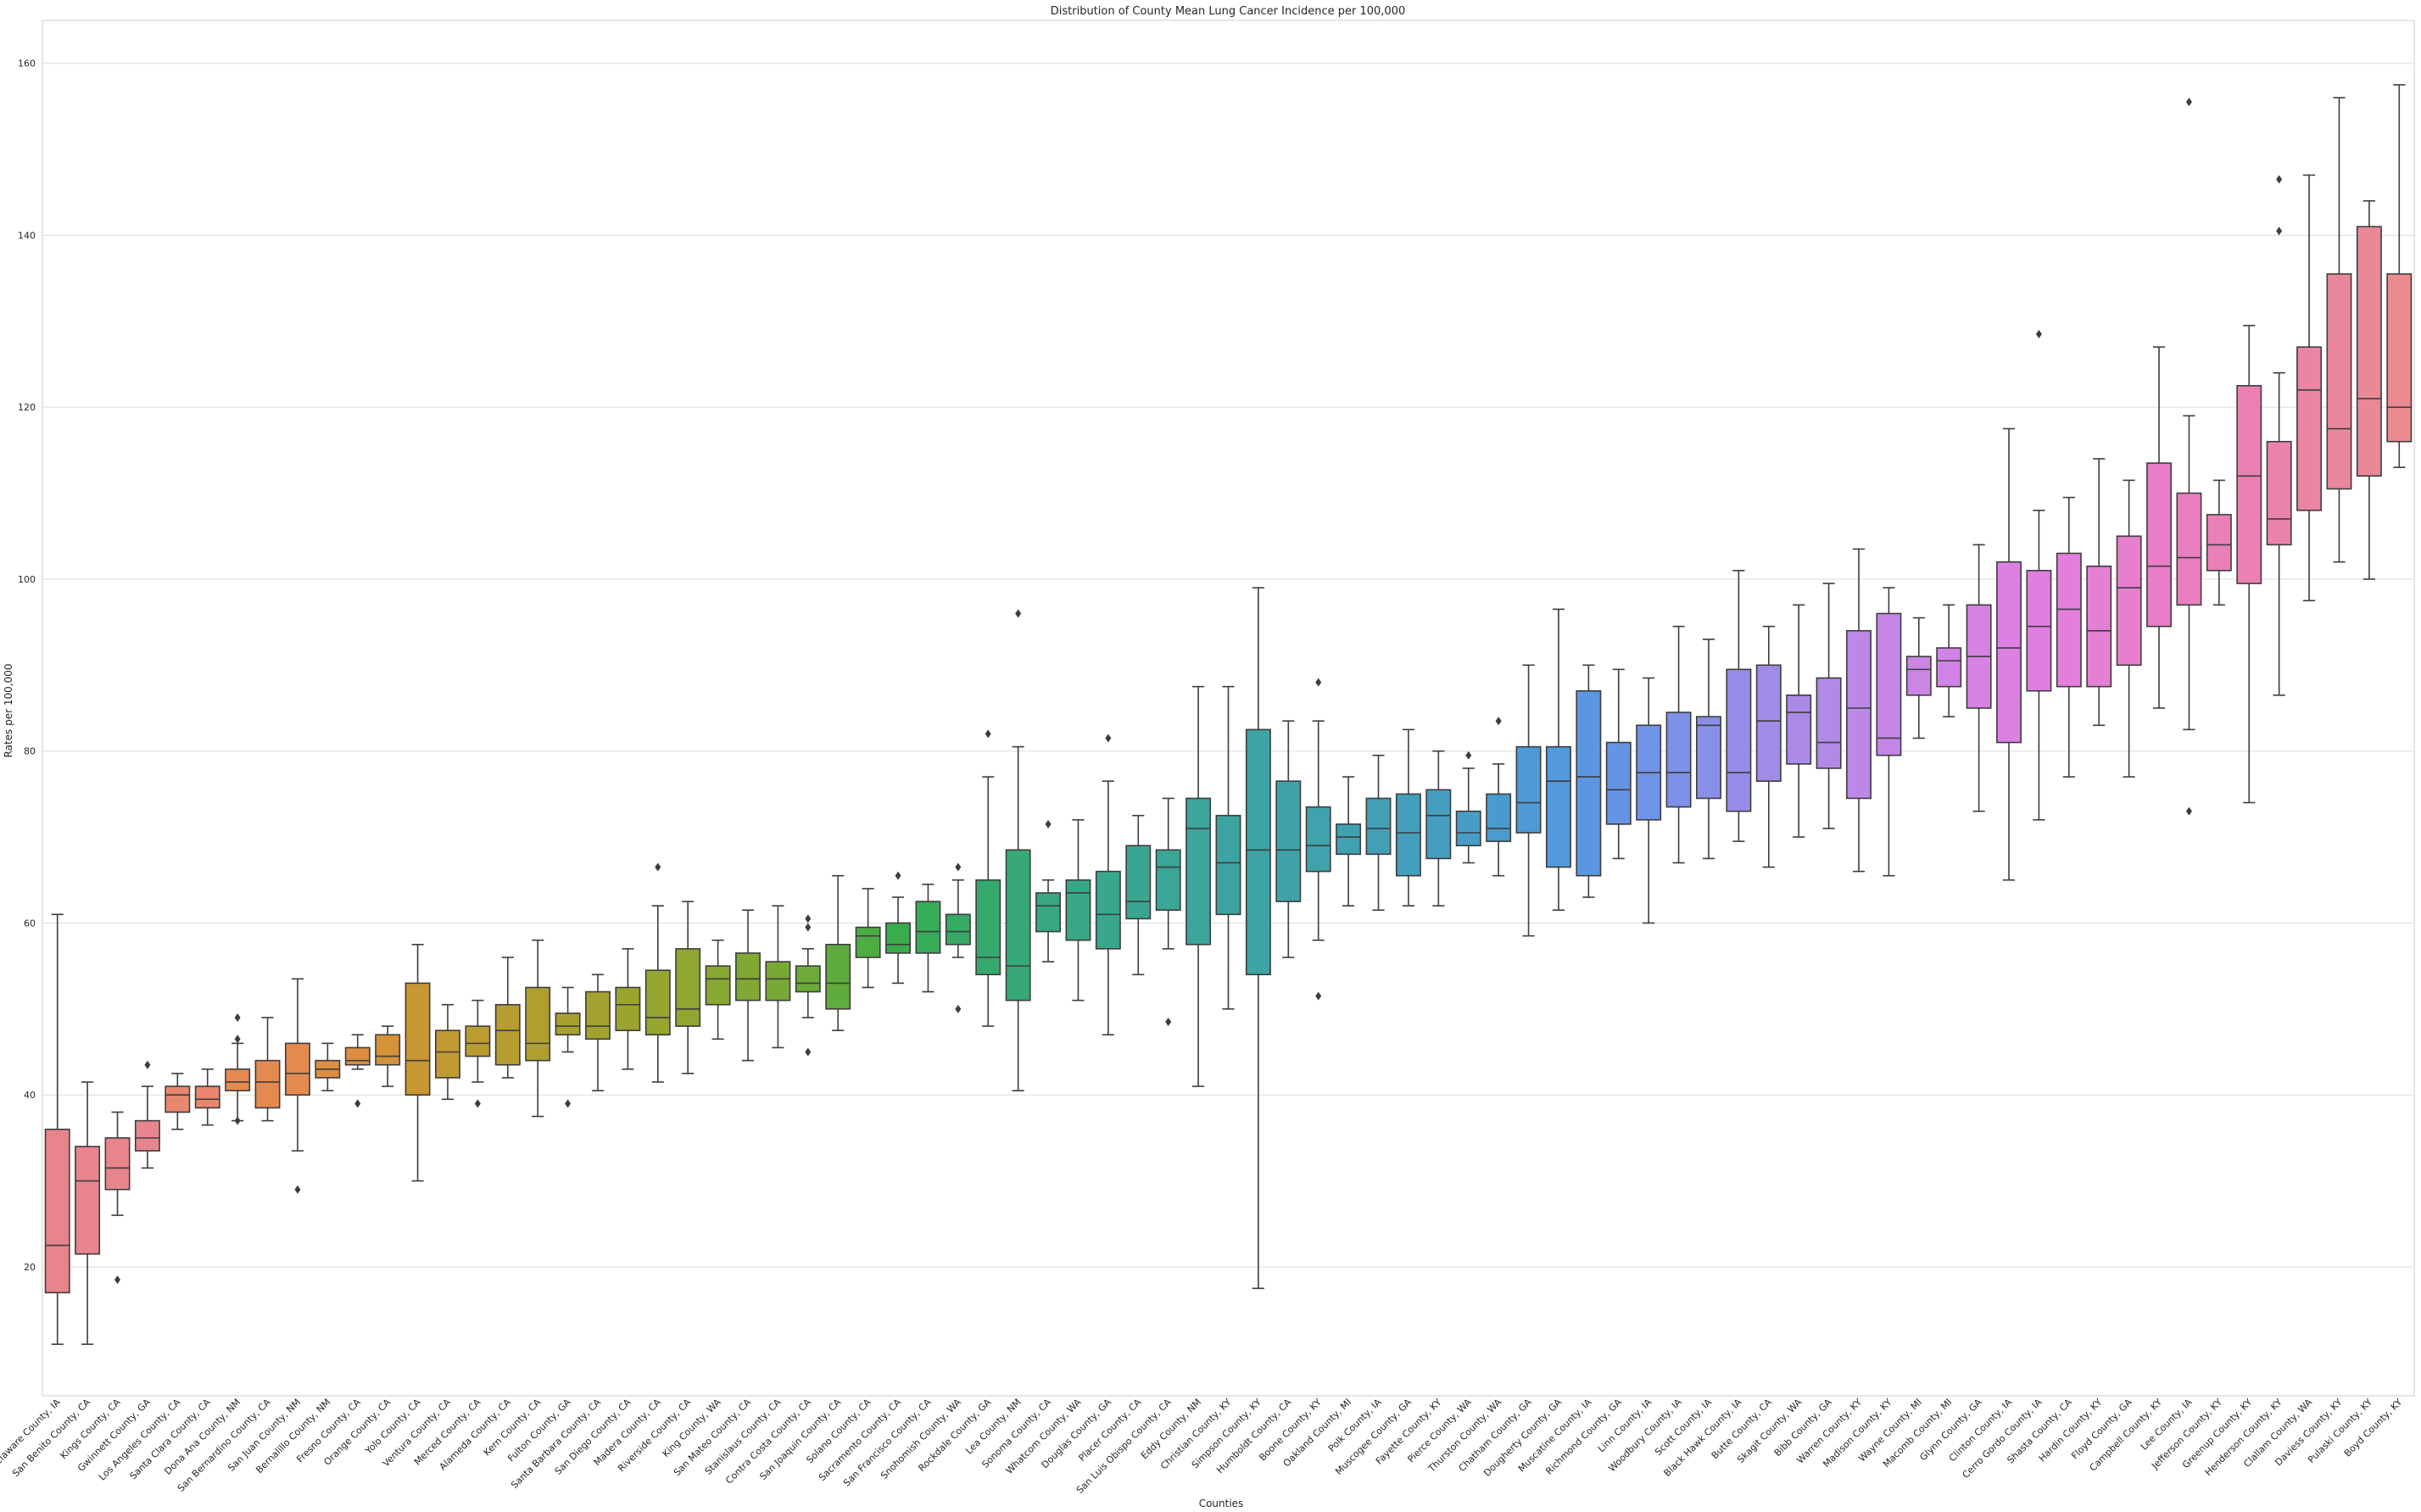  I want to click on x-tick-label: Polk County, IA, so click(1355, 1425).